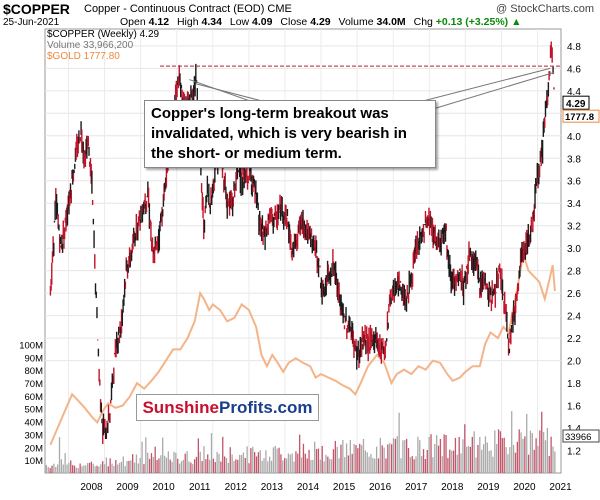  What do you see at coordinates (90, 45) in the screenshot?
I see `legend-volume: Volume 33,966,200` at bounding box center [90, 45].